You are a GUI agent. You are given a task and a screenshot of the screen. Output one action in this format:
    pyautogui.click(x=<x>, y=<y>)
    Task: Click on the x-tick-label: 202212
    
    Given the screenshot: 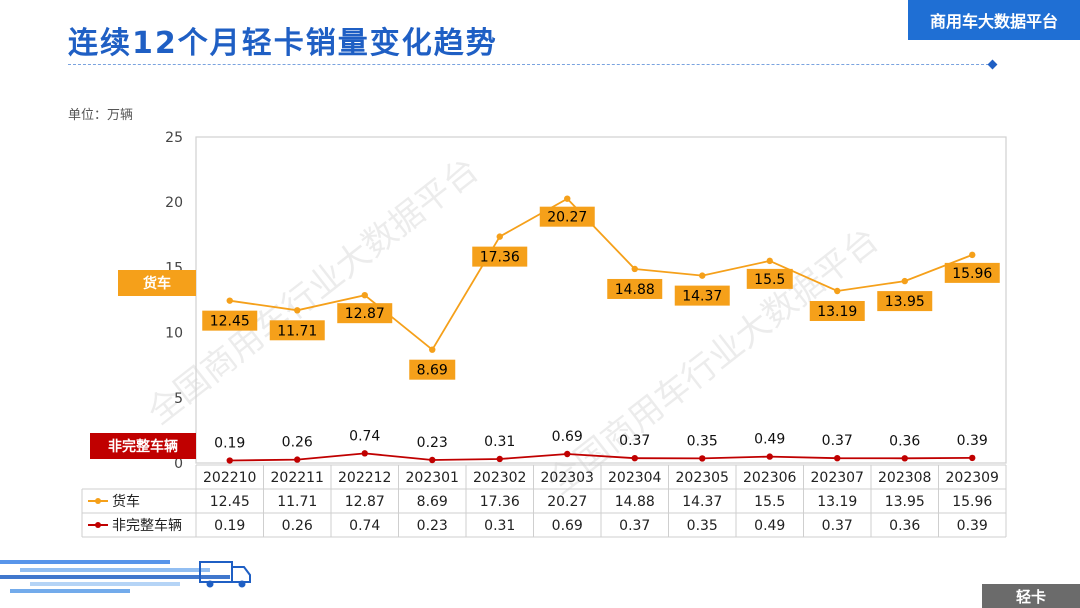 What is the action you would take?
    pyautogui.click(x=364, y=478)
    